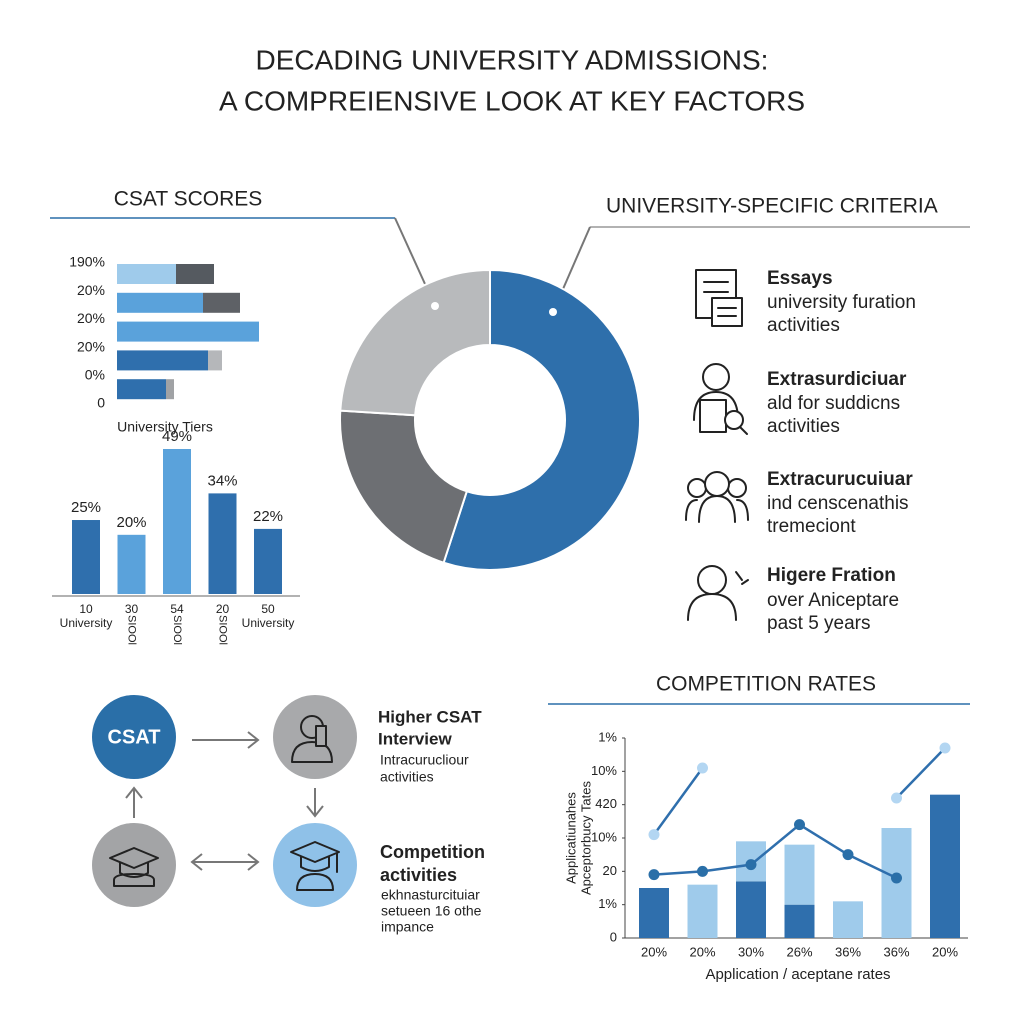 Image resolution: width=1024 pixels, height=1024 pixels. What do you see at coordinates (833, 600) in the screenshot?
I see `item-text: over Aniceptare` at bounding box center [833, 600].